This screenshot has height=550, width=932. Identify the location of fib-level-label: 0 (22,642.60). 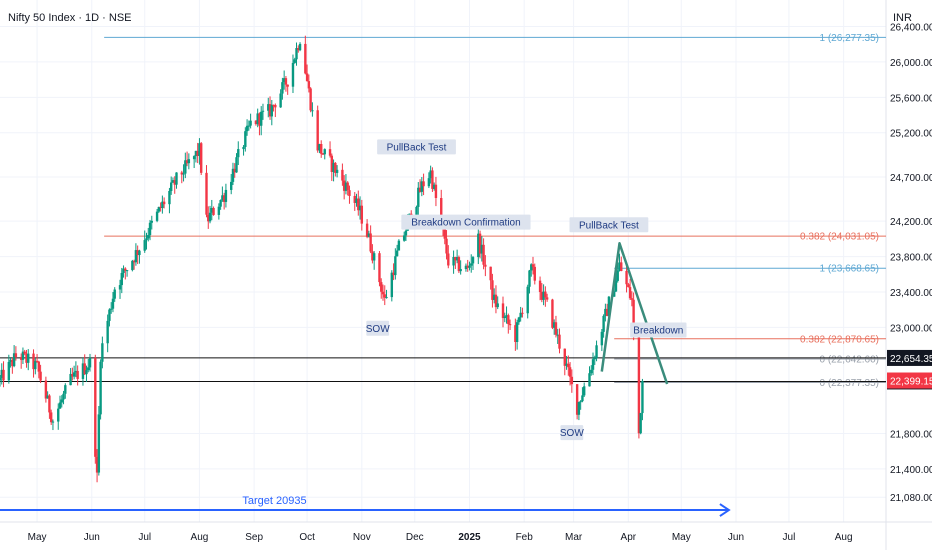
(850, 359).